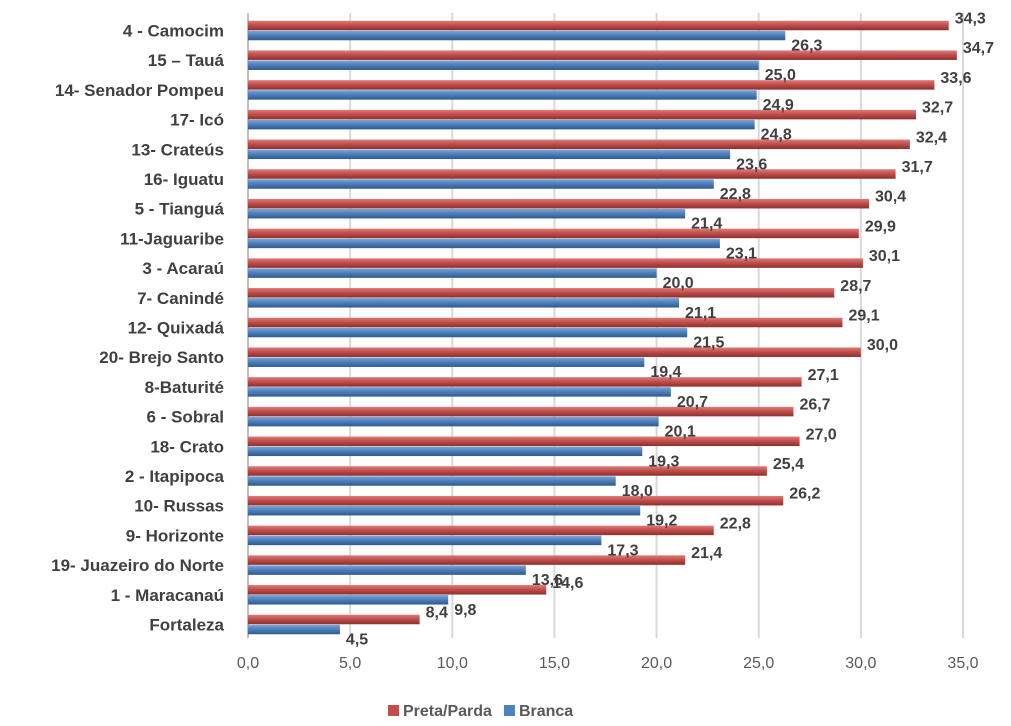 The image size is (1011, 726). What do you see at coordinates (393, 710) in the screenshot?
I see `legend-swatch-preta-parda` at bounding box center [393, 710].